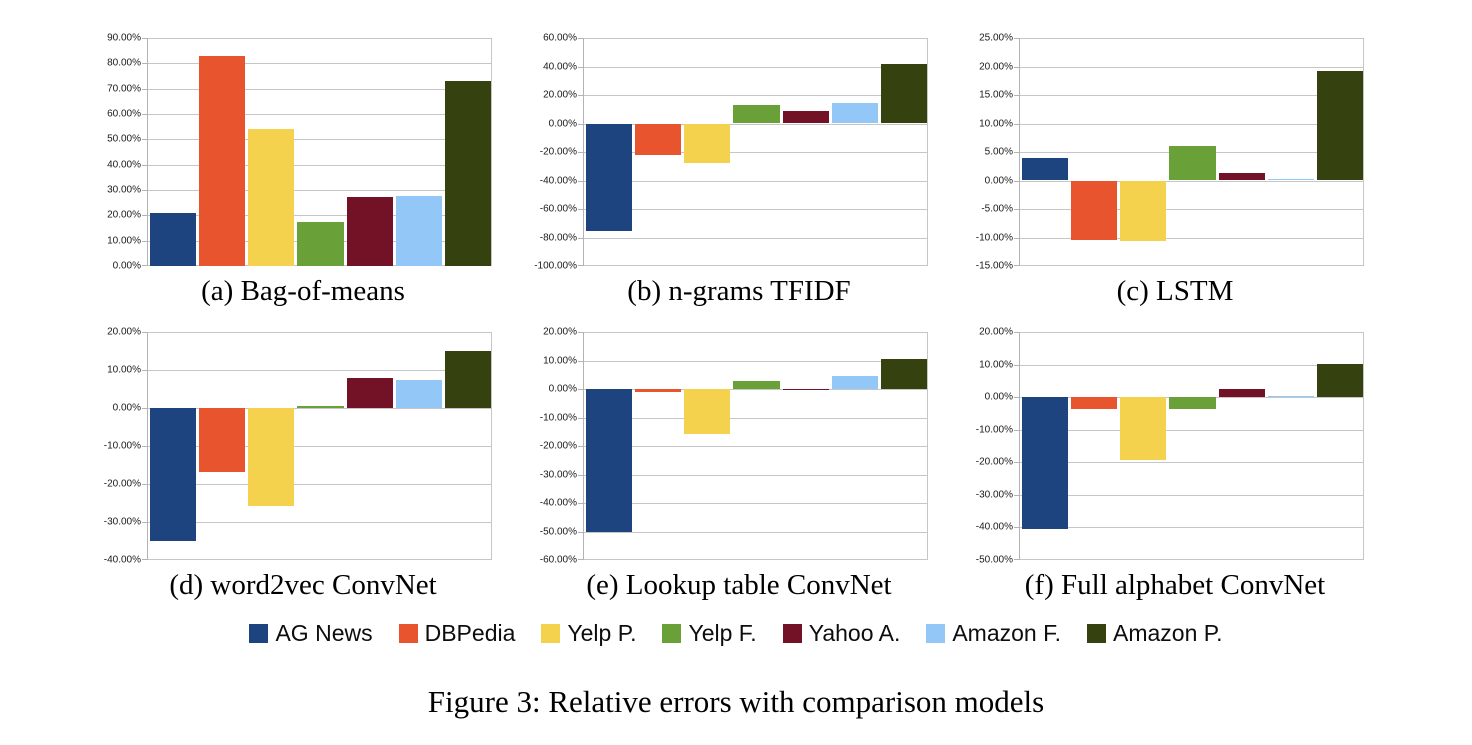 The image size is (1472, 745). I want to click on legend-item-yelp-p: Yelp P., so click(588, 633).